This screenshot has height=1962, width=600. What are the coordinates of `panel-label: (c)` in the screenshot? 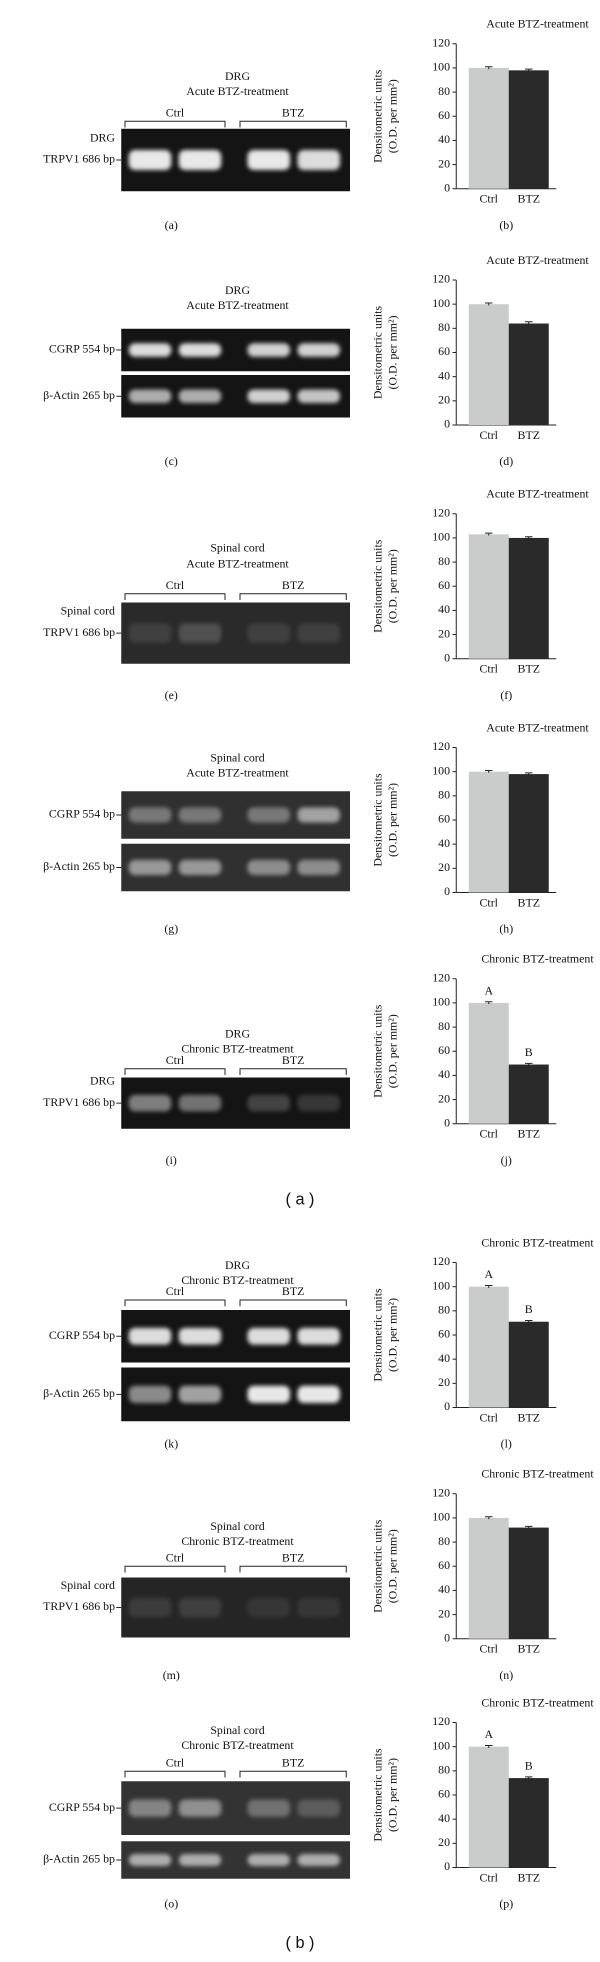 It's located at (171, 461).